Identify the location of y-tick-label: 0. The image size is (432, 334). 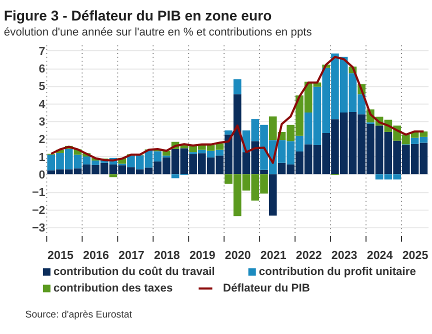
(42, 175).